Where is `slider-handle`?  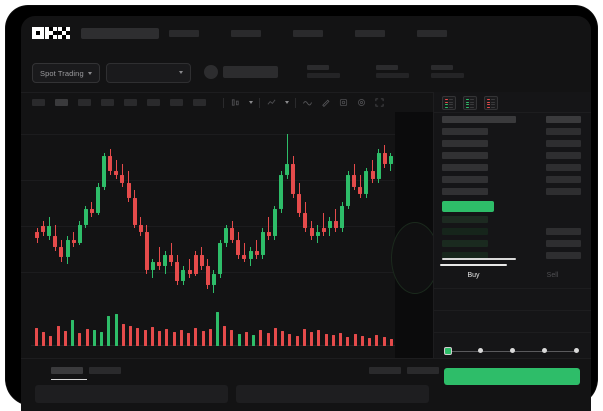
slider-handle is located at coordinates (448, 351).